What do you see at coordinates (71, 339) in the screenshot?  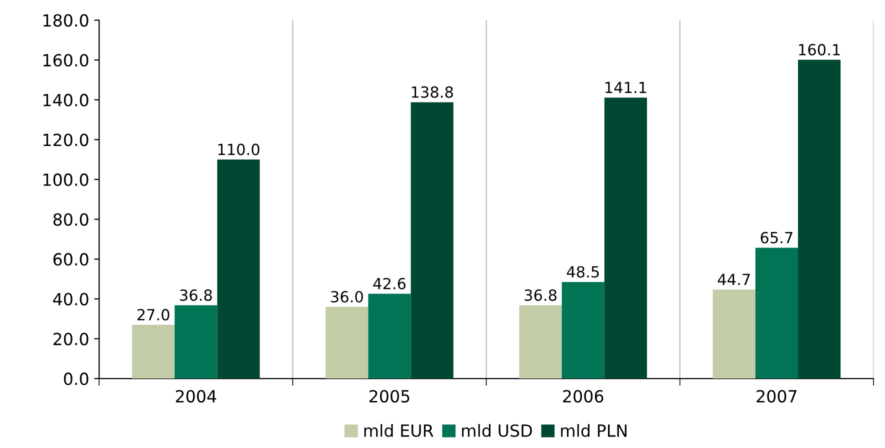 I see `y-tick-label: 20.0` at bounding box center [71, 339].